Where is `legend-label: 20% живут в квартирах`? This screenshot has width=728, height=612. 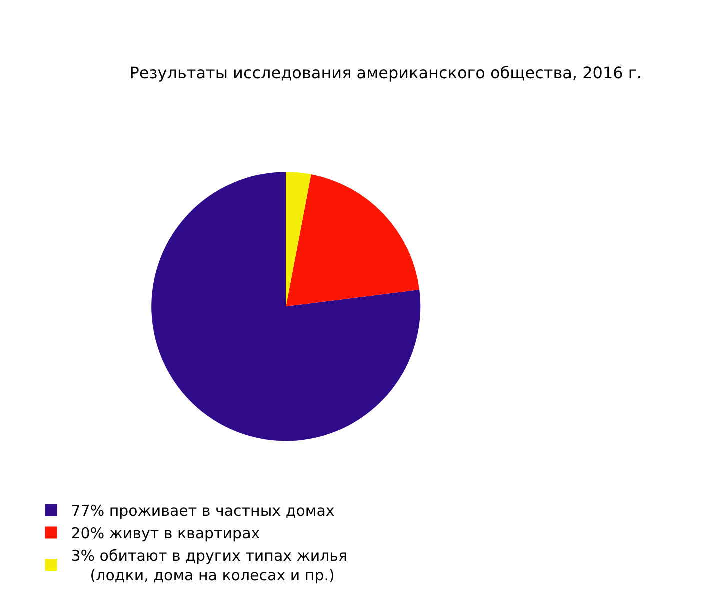
legend-label: 20% живут в квартирах is located at coordinates (165, 533).